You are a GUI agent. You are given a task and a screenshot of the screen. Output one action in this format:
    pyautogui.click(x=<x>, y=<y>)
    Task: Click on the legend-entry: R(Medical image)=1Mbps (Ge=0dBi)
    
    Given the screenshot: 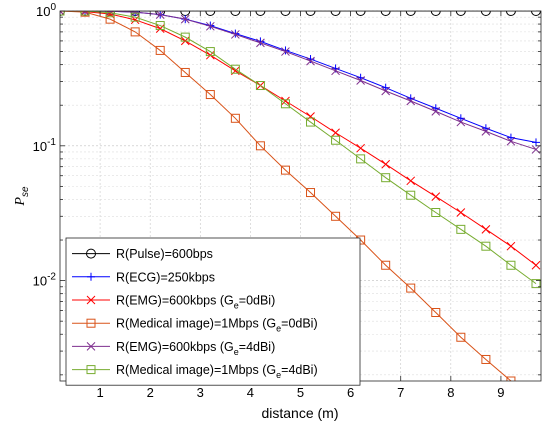 What is the action you would take?
    pyautogui.click(x=195, y=325)
    